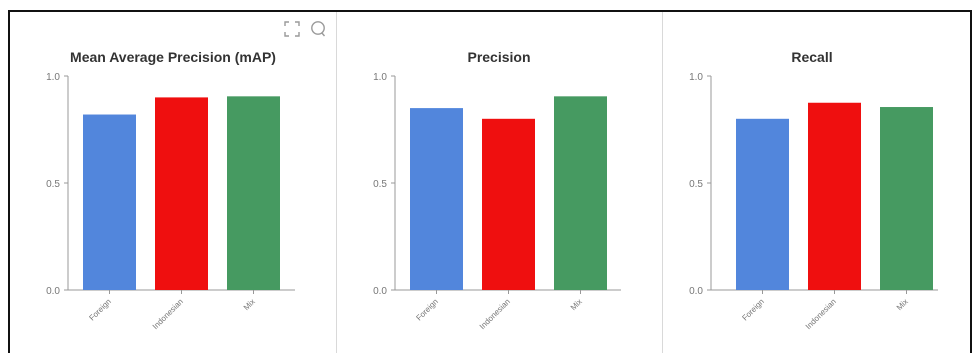 The image size is (980, 355). Describe the element at coordinates (318, 29) in the screenshot. I see `comment-icon` at that location.